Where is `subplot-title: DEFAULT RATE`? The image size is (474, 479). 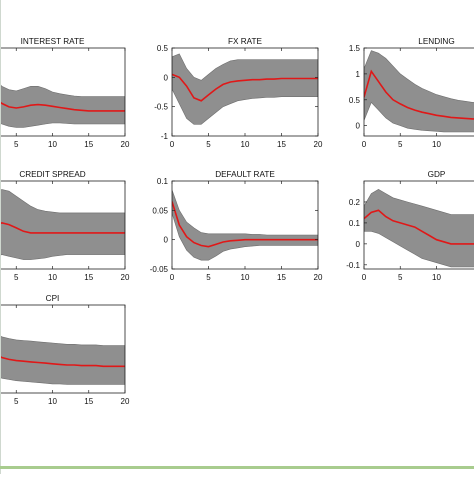
subplot-title: DEFAULT RATE is located at coordinates (245, 174).